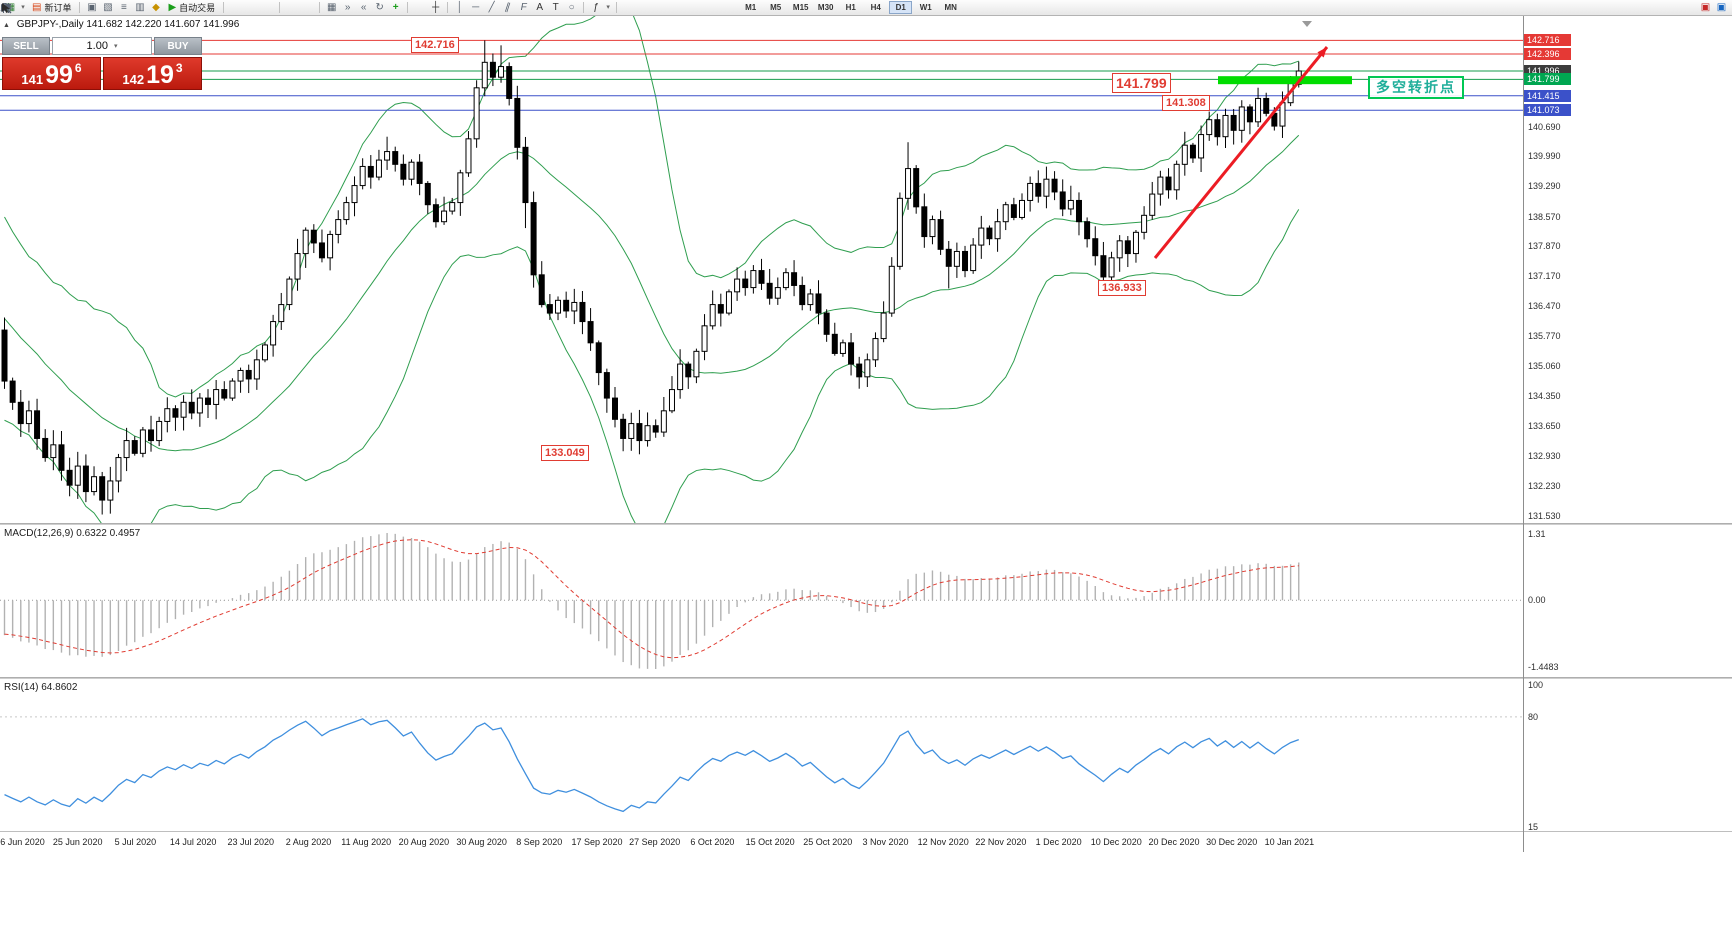  I want to click on ask-price-tile: 142 19 3, so click(152, 73).